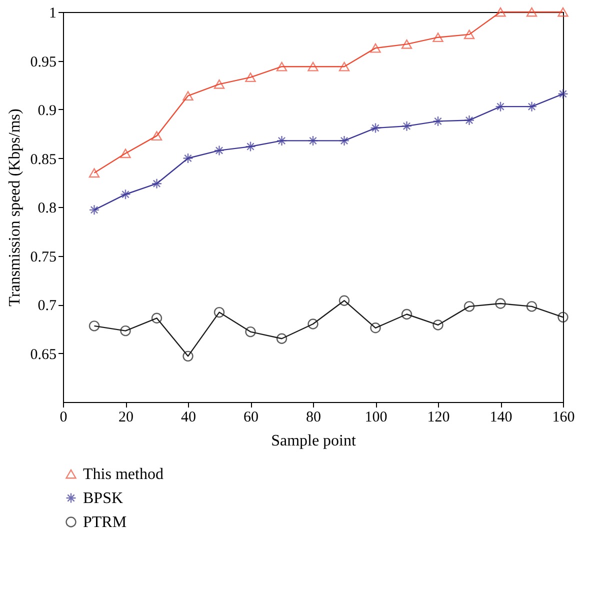  What do you see at coordinates (376, 418) in the screenshot?
I see `x-tick-label: 100` at bounding box center [376, 418].